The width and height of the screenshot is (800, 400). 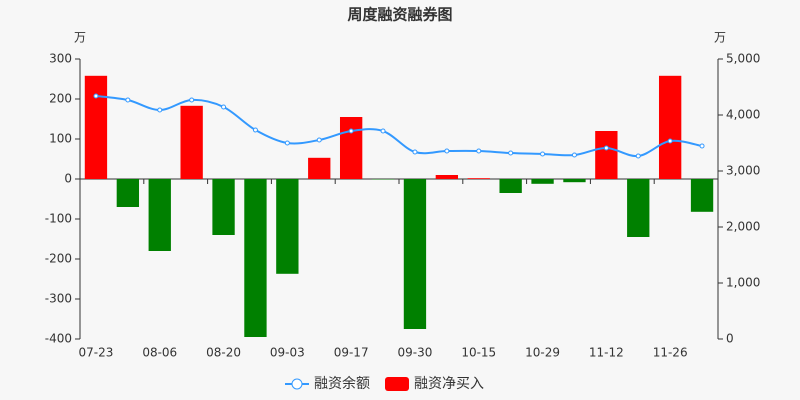 I want to click on x-tick-label: 08-20, so click(x=223, y=353).